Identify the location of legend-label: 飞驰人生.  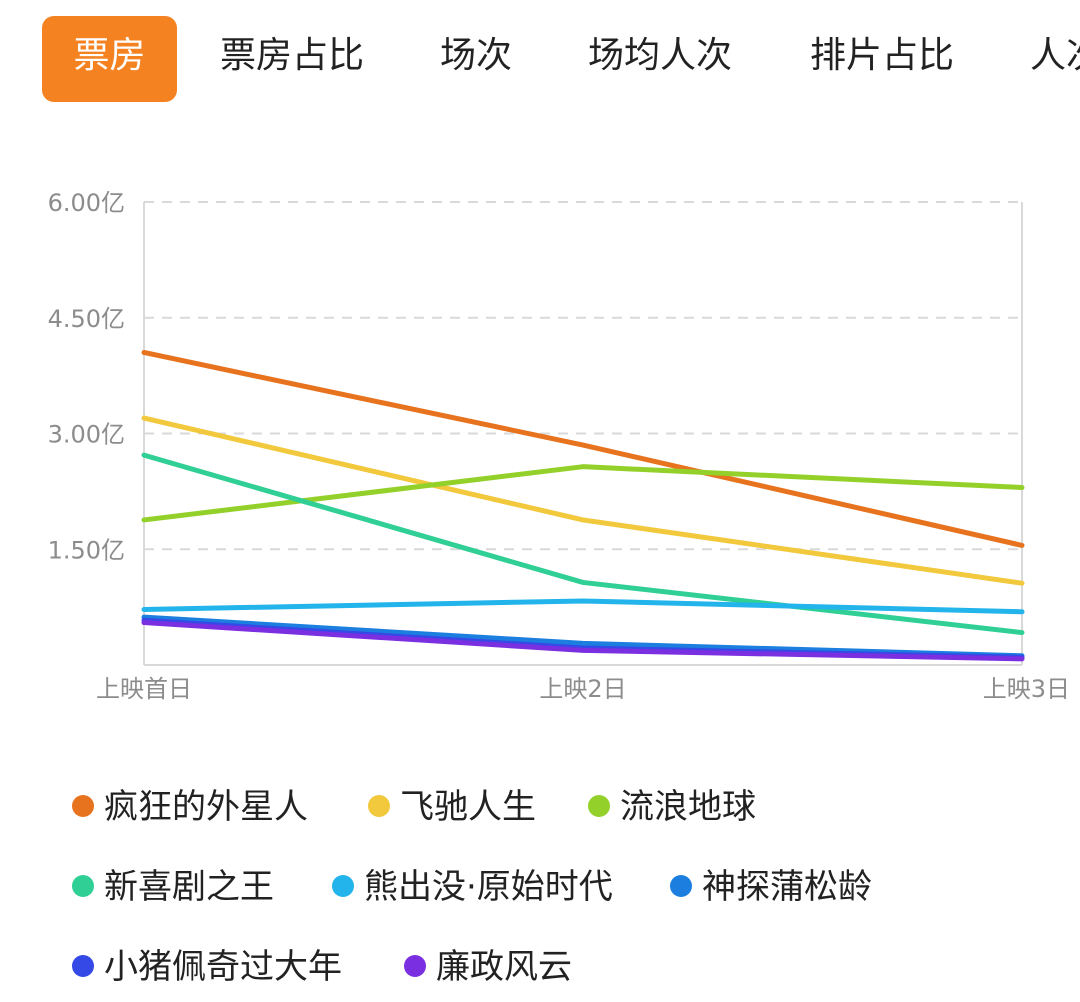
(468, 807).